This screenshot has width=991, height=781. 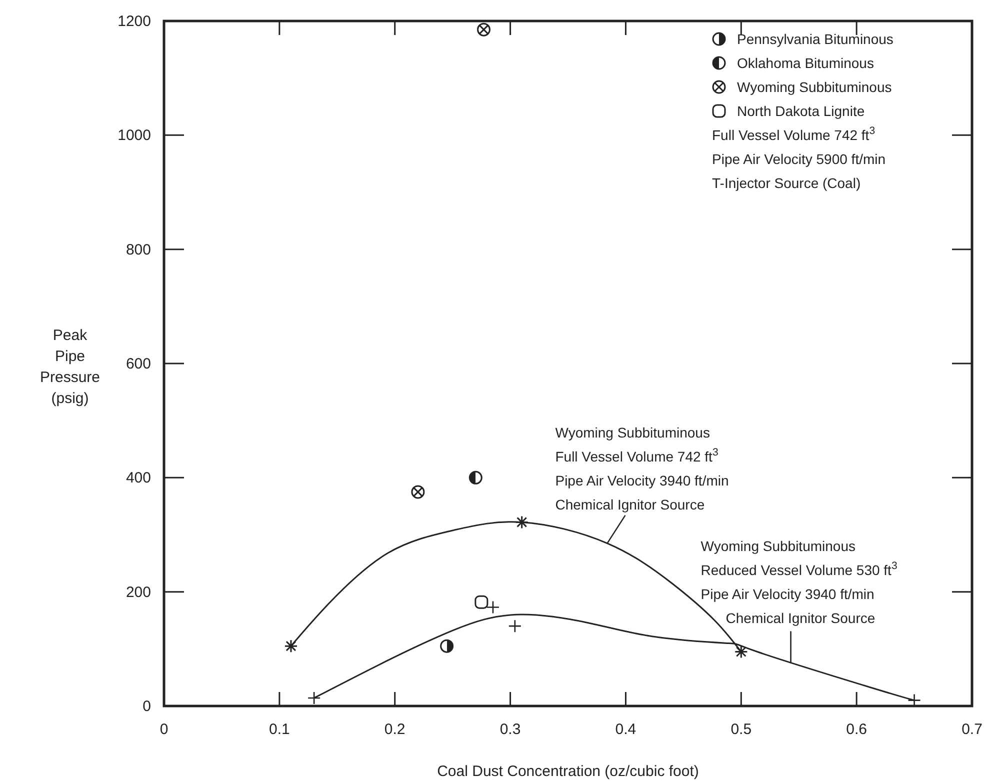 What do you see at coordinates (134, 21) in the screenshot?
I see `y-tick-label: 1200` at bounding box center [134, 21].